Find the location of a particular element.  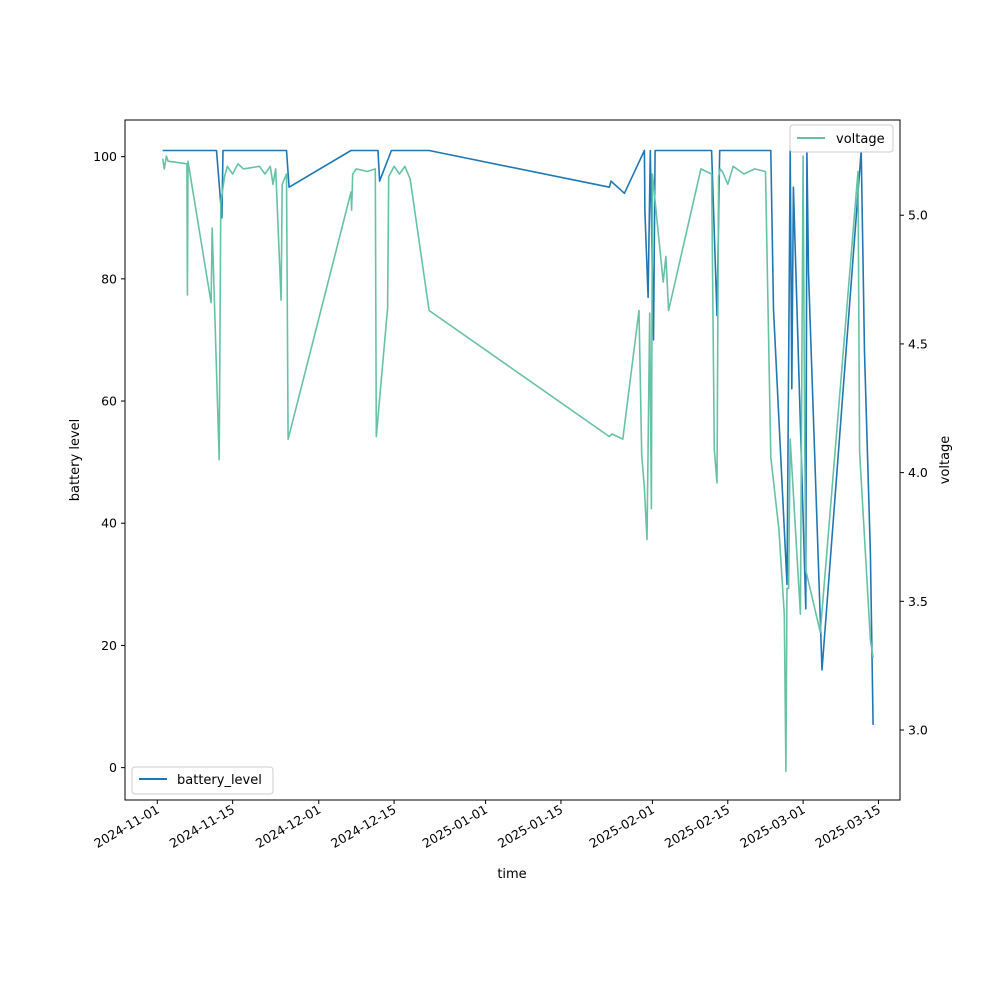

legend-battery-level-box is located at coordinates (202, 780).